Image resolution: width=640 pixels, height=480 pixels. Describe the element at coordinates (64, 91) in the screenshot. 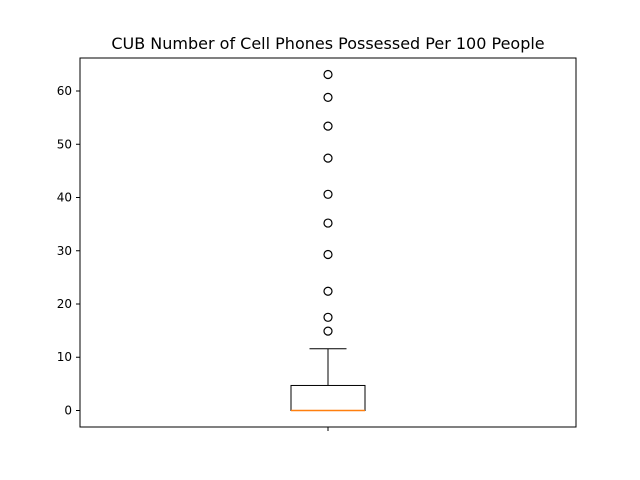

I see `y-tick-label: 60` at that location.